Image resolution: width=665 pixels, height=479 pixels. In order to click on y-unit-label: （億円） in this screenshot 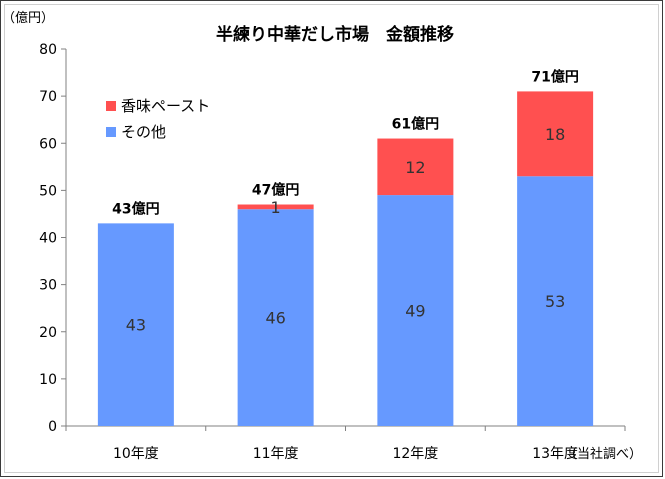, I will do `click(28, 18)`.